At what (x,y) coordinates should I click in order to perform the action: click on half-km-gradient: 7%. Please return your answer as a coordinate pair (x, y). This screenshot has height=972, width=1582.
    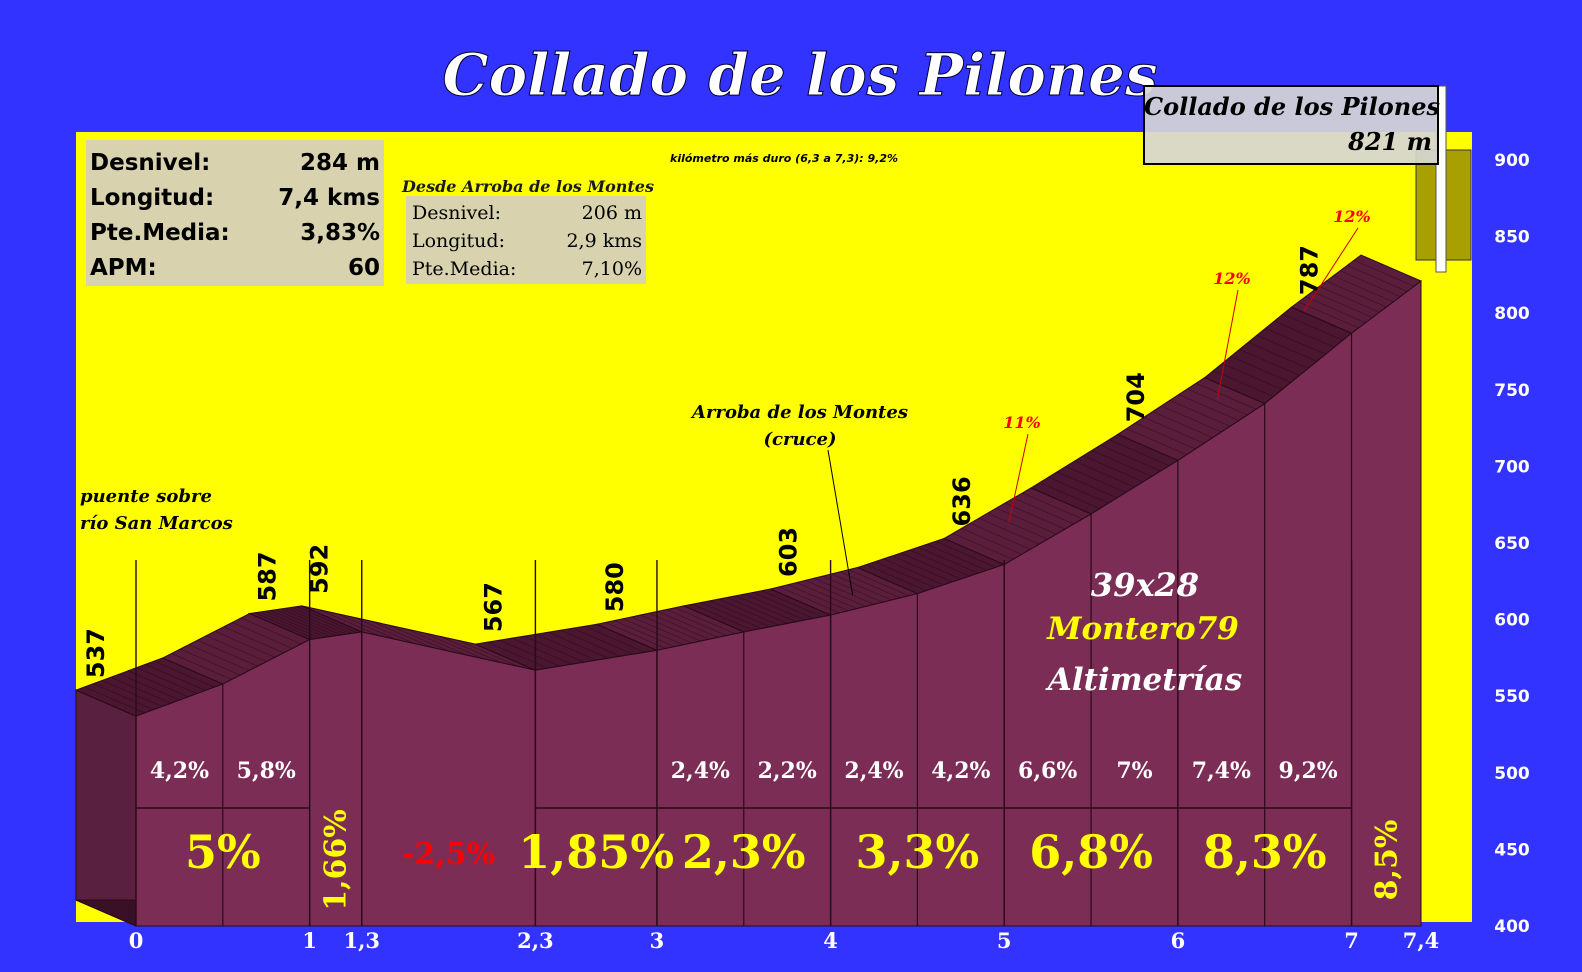
    Looking at the image, I should click on (1134, 771).